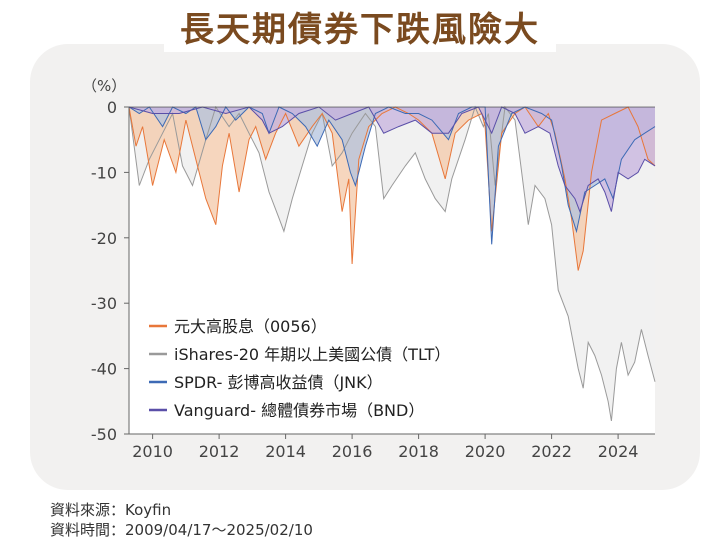  Describe the element at coordinates (352, 451) in the screenshot. I see `x-tick-label: 2016` at that location.